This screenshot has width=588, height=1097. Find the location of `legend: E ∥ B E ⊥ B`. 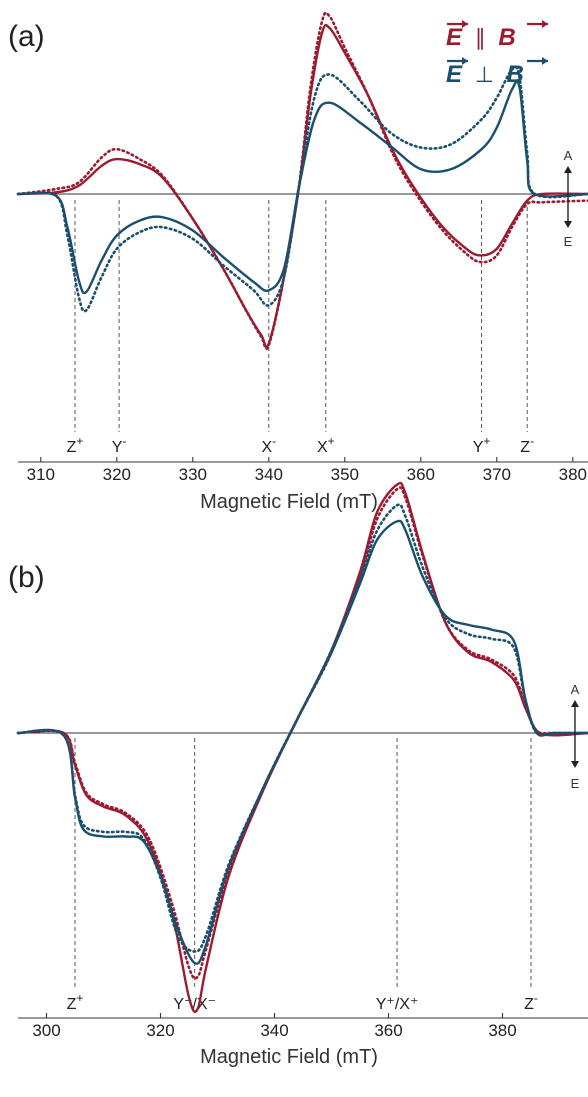

legend: E ∥ B E ⊥ B is located at coordinates (497, 54).